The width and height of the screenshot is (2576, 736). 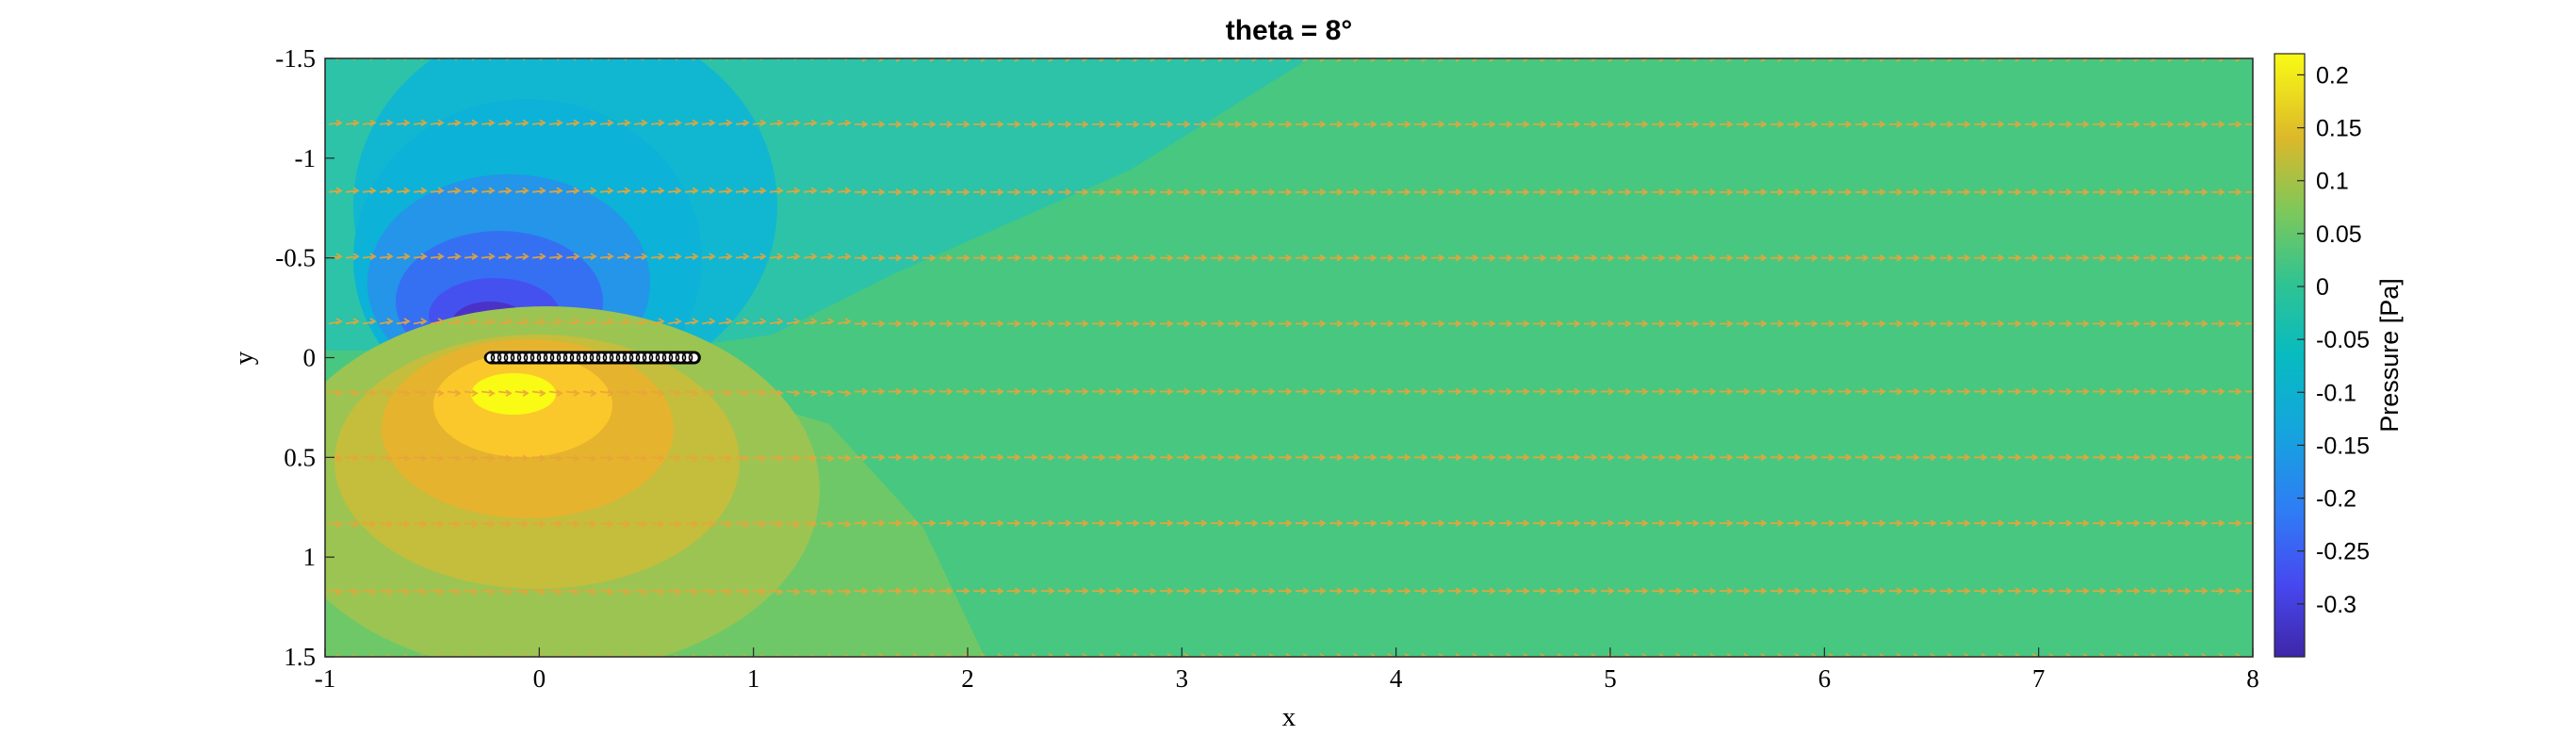 I want to click on colorbar-tick-label: -0.15, so click(x=2343, y=446).